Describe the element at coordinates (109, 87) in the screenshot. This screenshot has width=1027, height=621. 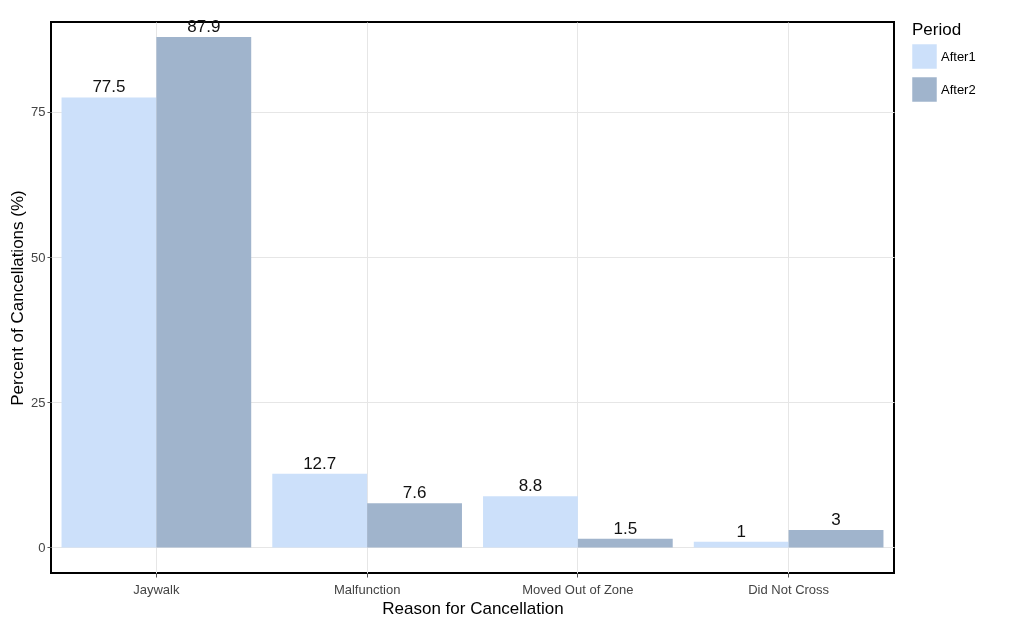
I see `data-label: 77.5` at that location.